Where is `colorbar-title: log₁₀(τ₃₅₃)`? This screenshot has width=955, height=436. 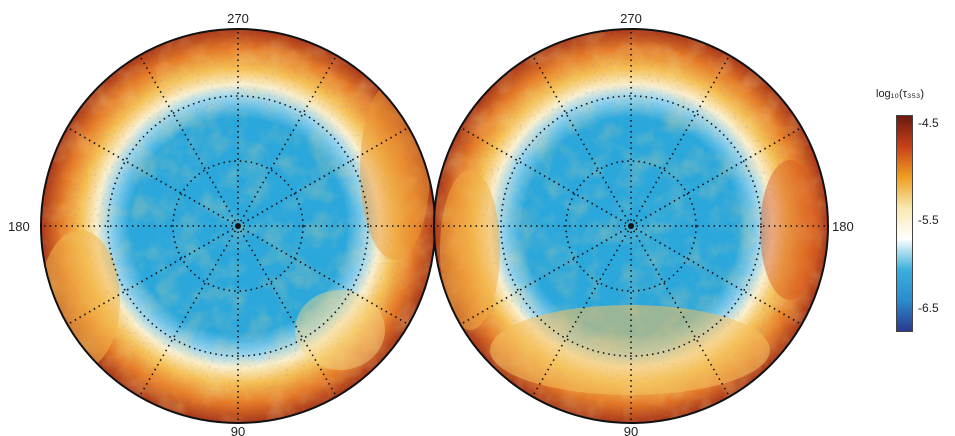 colorbar-title: log₁₀(τ₃₅₃) is located at coordinates (900, 94).